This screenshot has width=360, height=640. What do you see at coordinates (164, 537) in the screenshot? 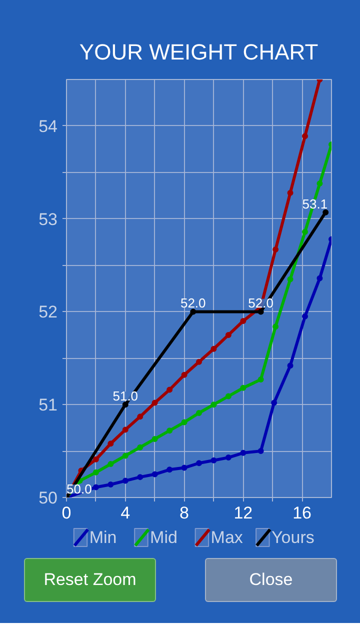
I see `legend-label: Mid` at bounding box center [164, 537].